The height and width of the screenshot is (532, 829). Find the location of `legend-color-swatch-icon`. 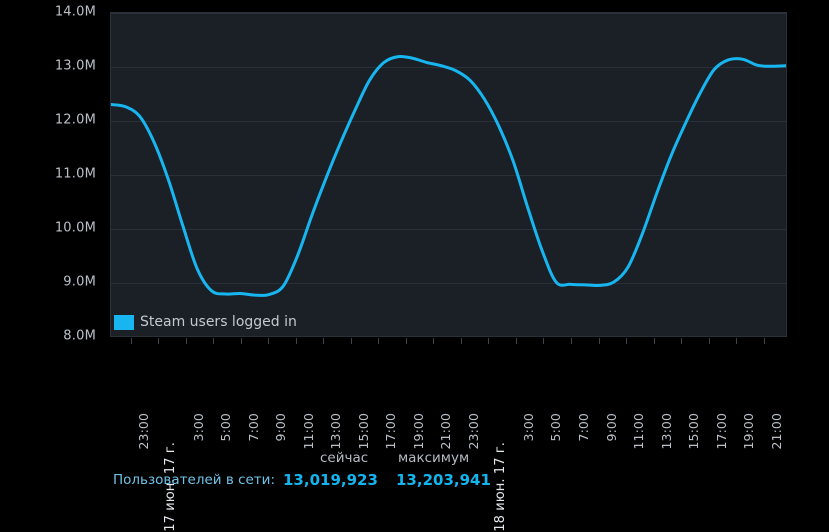

legend-color-swatch-icon is located at coordinates (124, 322).